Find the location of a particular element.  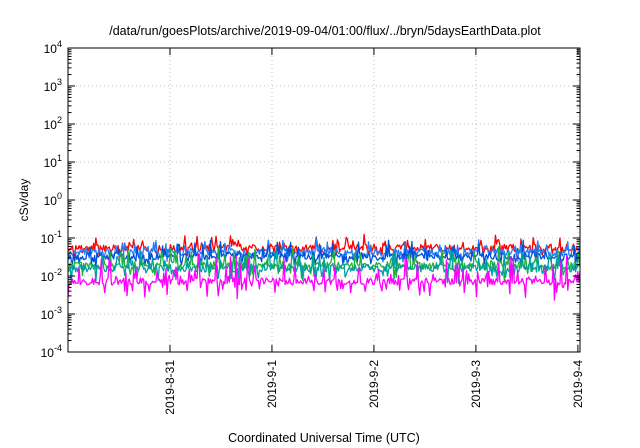

x-tick-label: 2019-9-3 is located at coordinates (476, 384).